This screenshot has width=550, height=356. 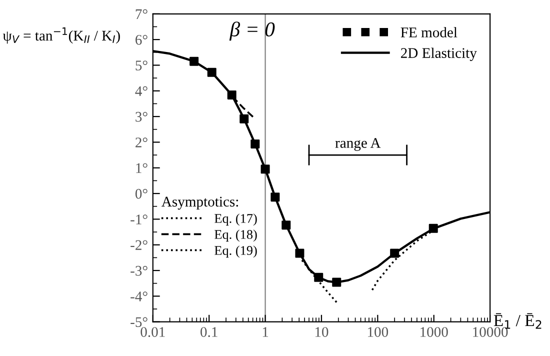 I want to click on y-tick-label: 1°, so click(x=142, y=168).